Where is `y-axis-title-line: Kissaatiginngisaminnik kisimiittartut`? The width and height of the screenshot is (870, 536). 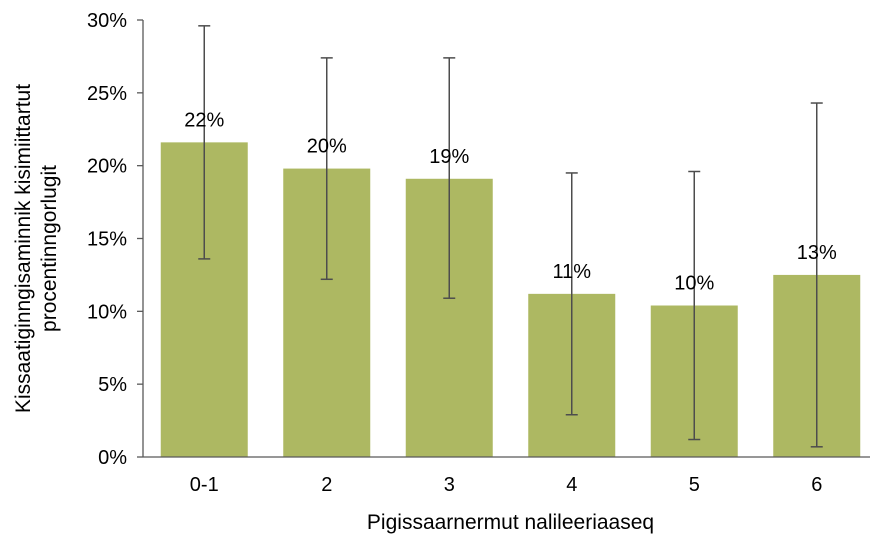 y-axis-title-line: Kissaatiginngisaminnik kisimiittartut is located at coordinates (23, 248).